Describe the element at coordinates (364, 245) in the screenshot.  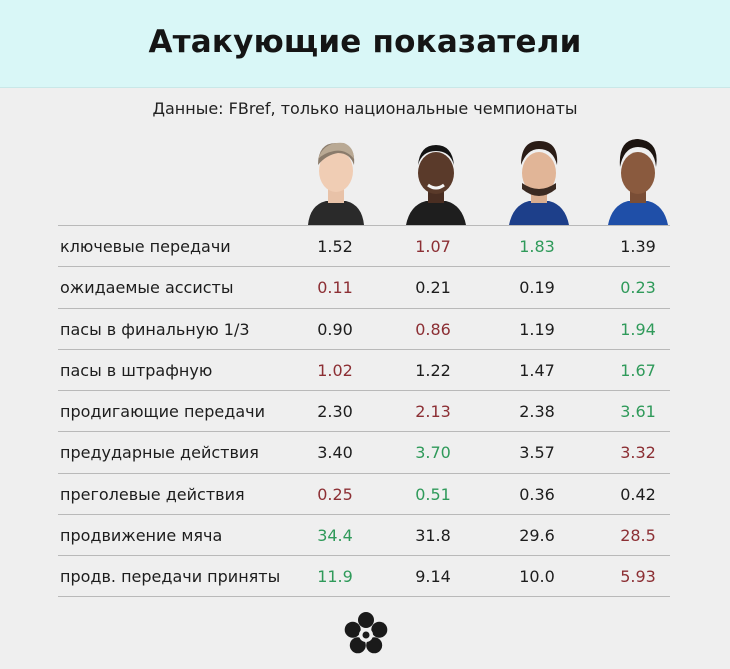
I see `table-row: ключевые передачи 1.52 1.07 1.83 1.39` at that location.